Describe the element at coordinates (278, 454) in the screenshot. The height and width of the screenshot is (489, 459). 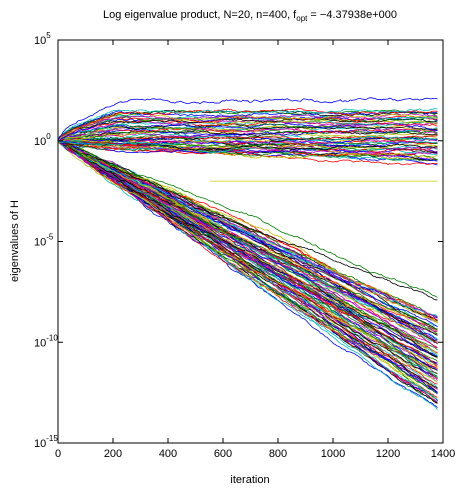
I see `x-tick-label: 800` at that location.